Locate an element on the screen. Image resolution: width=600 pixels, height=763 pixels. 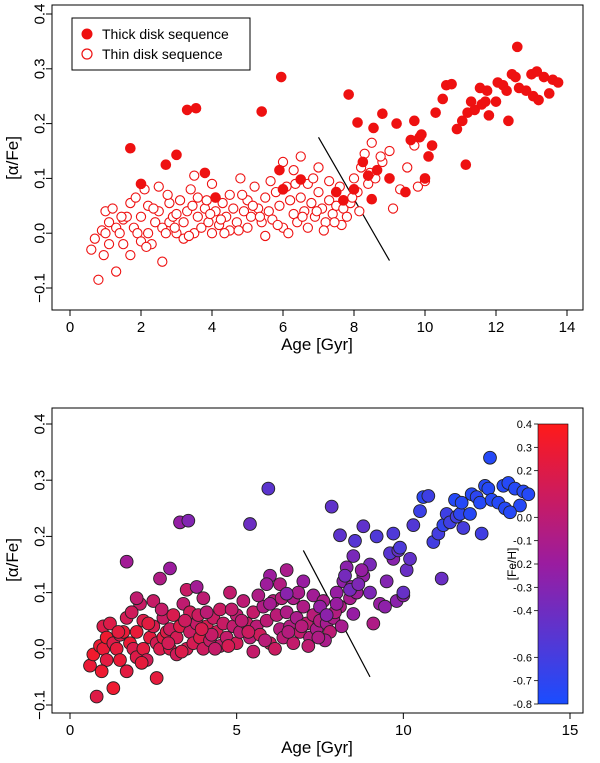
top-x-tick-label-6: 12 is located at coordinates (496, 327).